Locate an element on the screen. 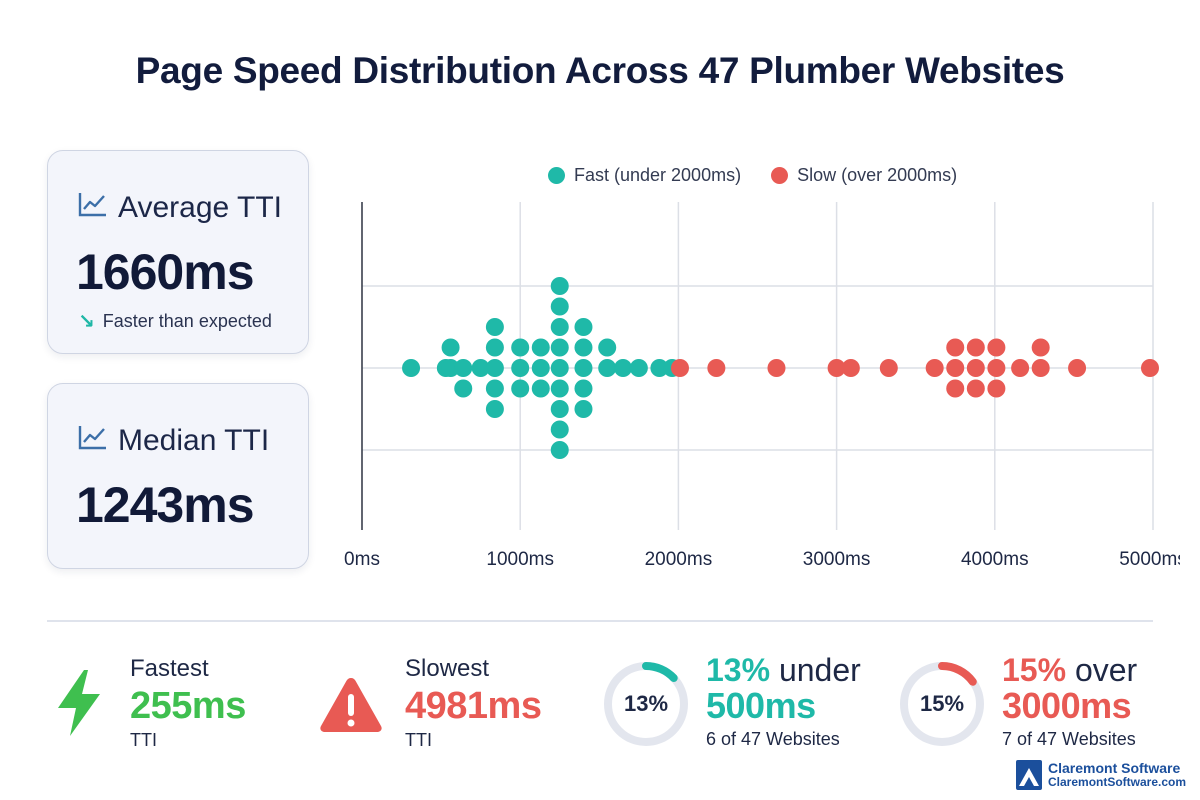 The height and width of the screenshot is (800, 1200). x-tick-label: 5000ms is located at coordinates (1149, 559).